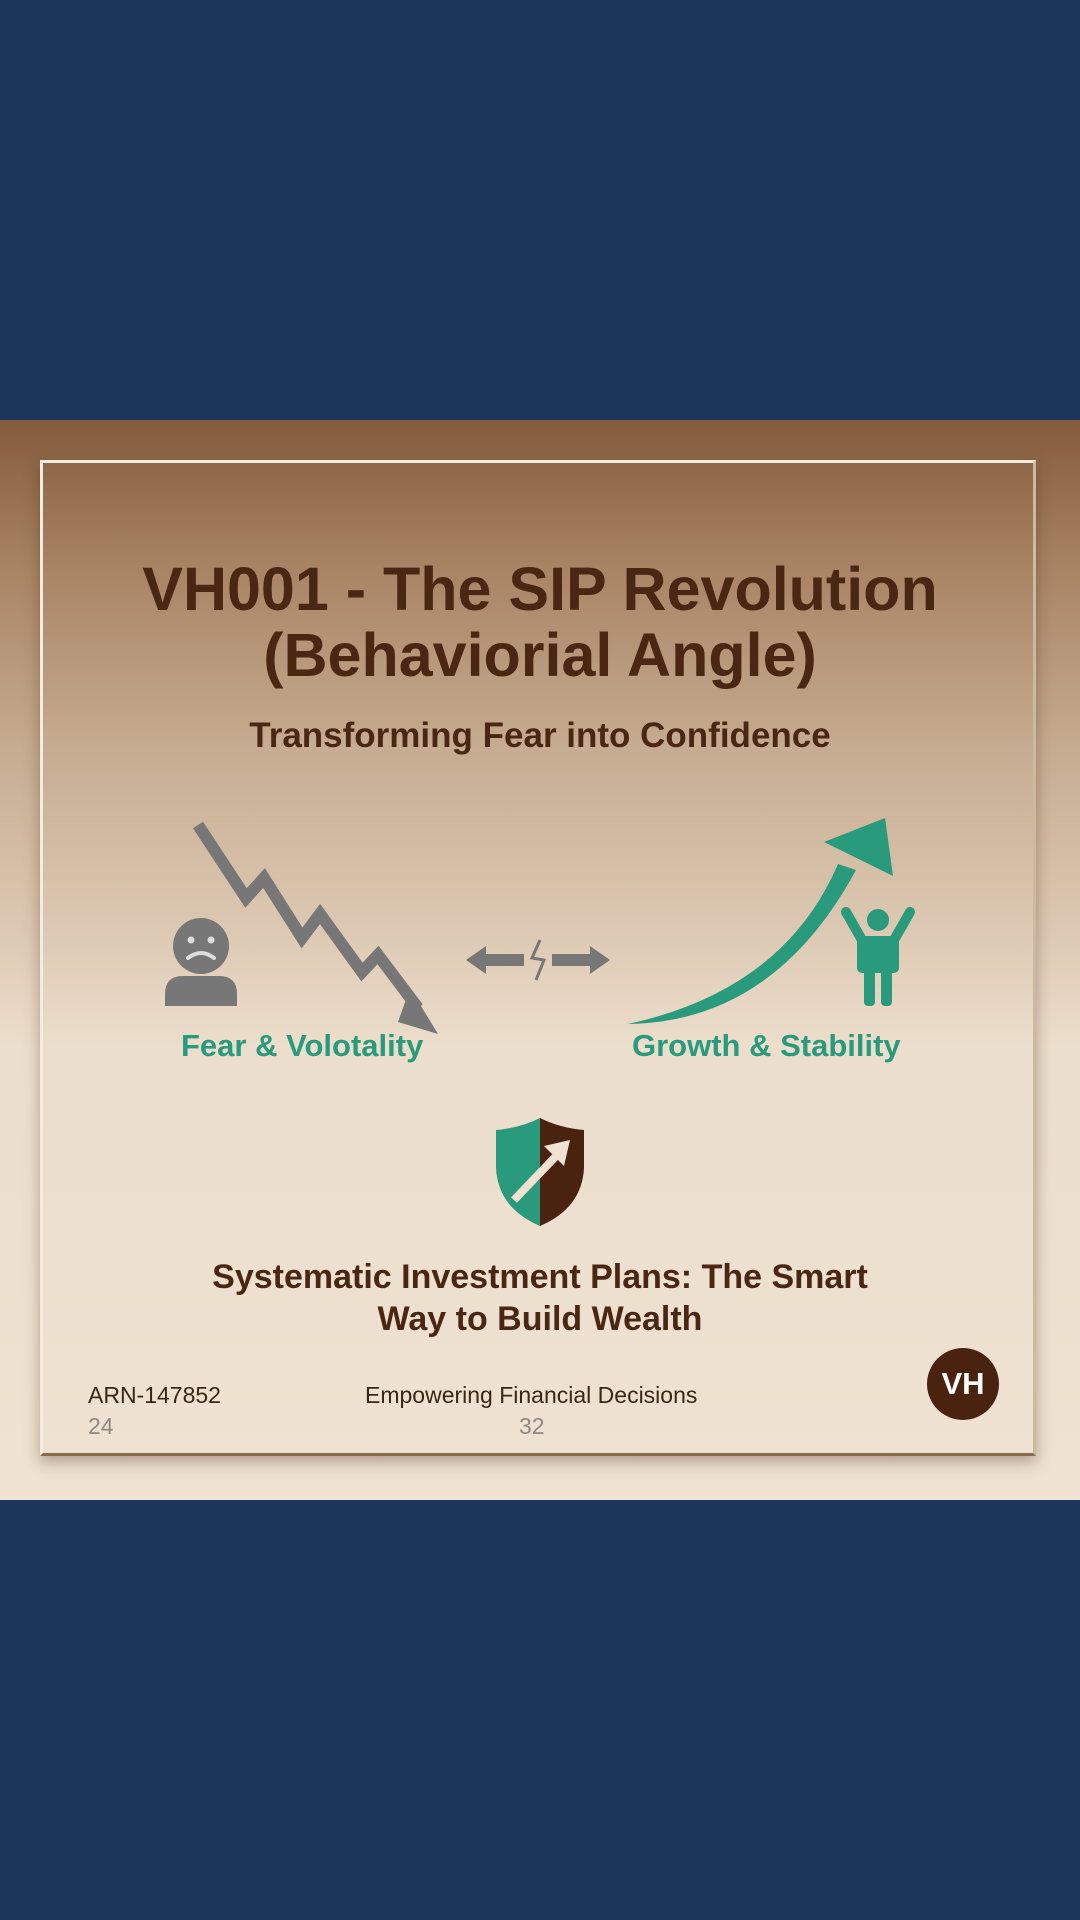 This screenshot has height=1920, width=1080. I want to click on fear-volatility-label: Fear & Volotality, so click(302, 1045).